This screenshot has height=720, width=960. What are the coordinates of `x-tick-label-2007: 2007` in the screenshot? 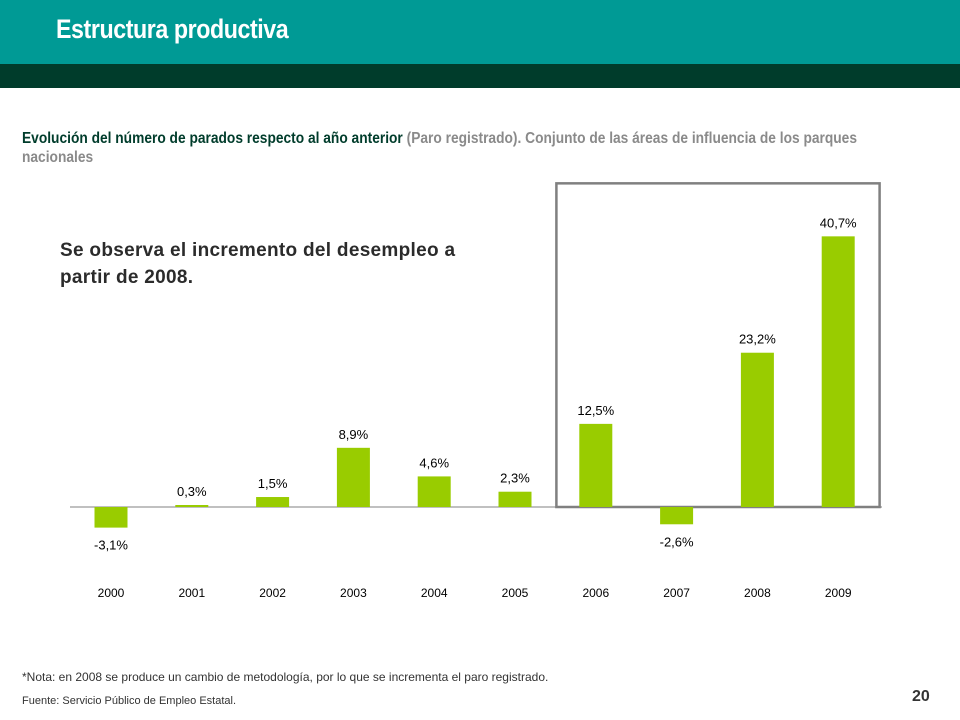 It's located at (676, 593).